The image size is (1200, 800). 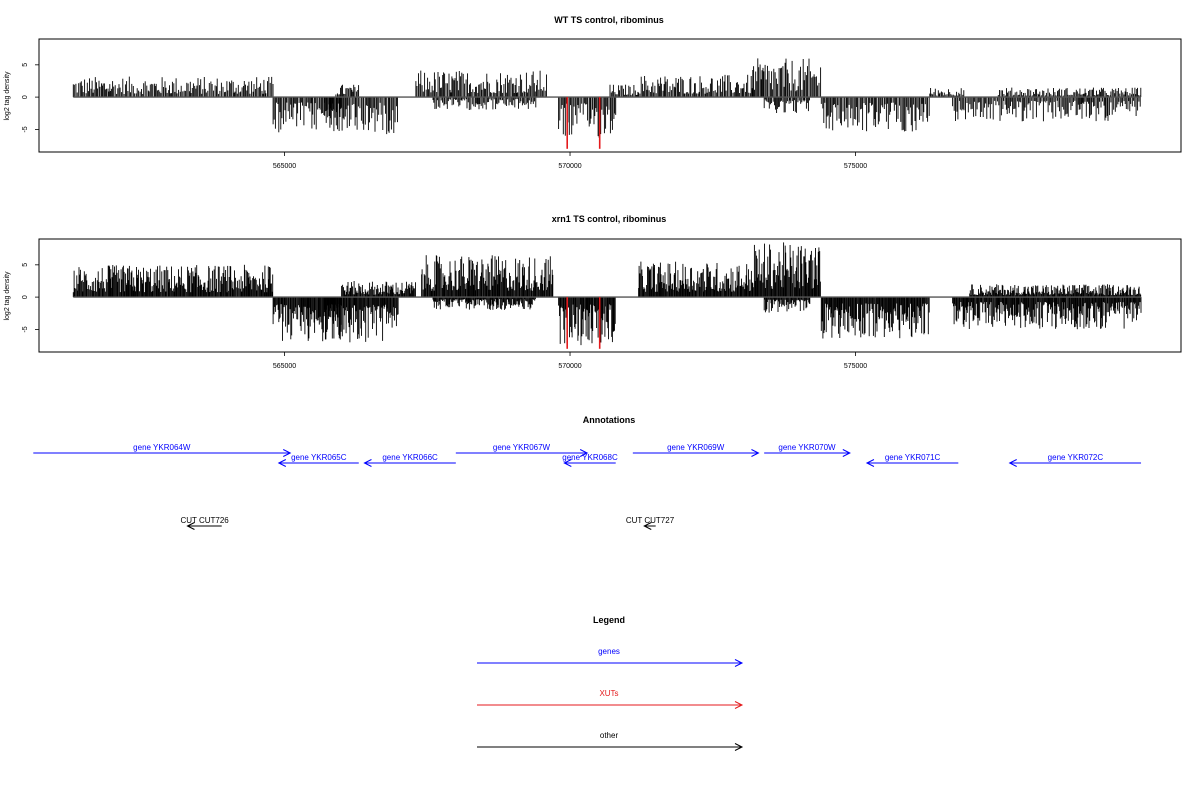 What do you see at coordinates (913, 457) in the screenshot?
I see `gene-label: gene YKR071C` at bounding box center [913, 457].